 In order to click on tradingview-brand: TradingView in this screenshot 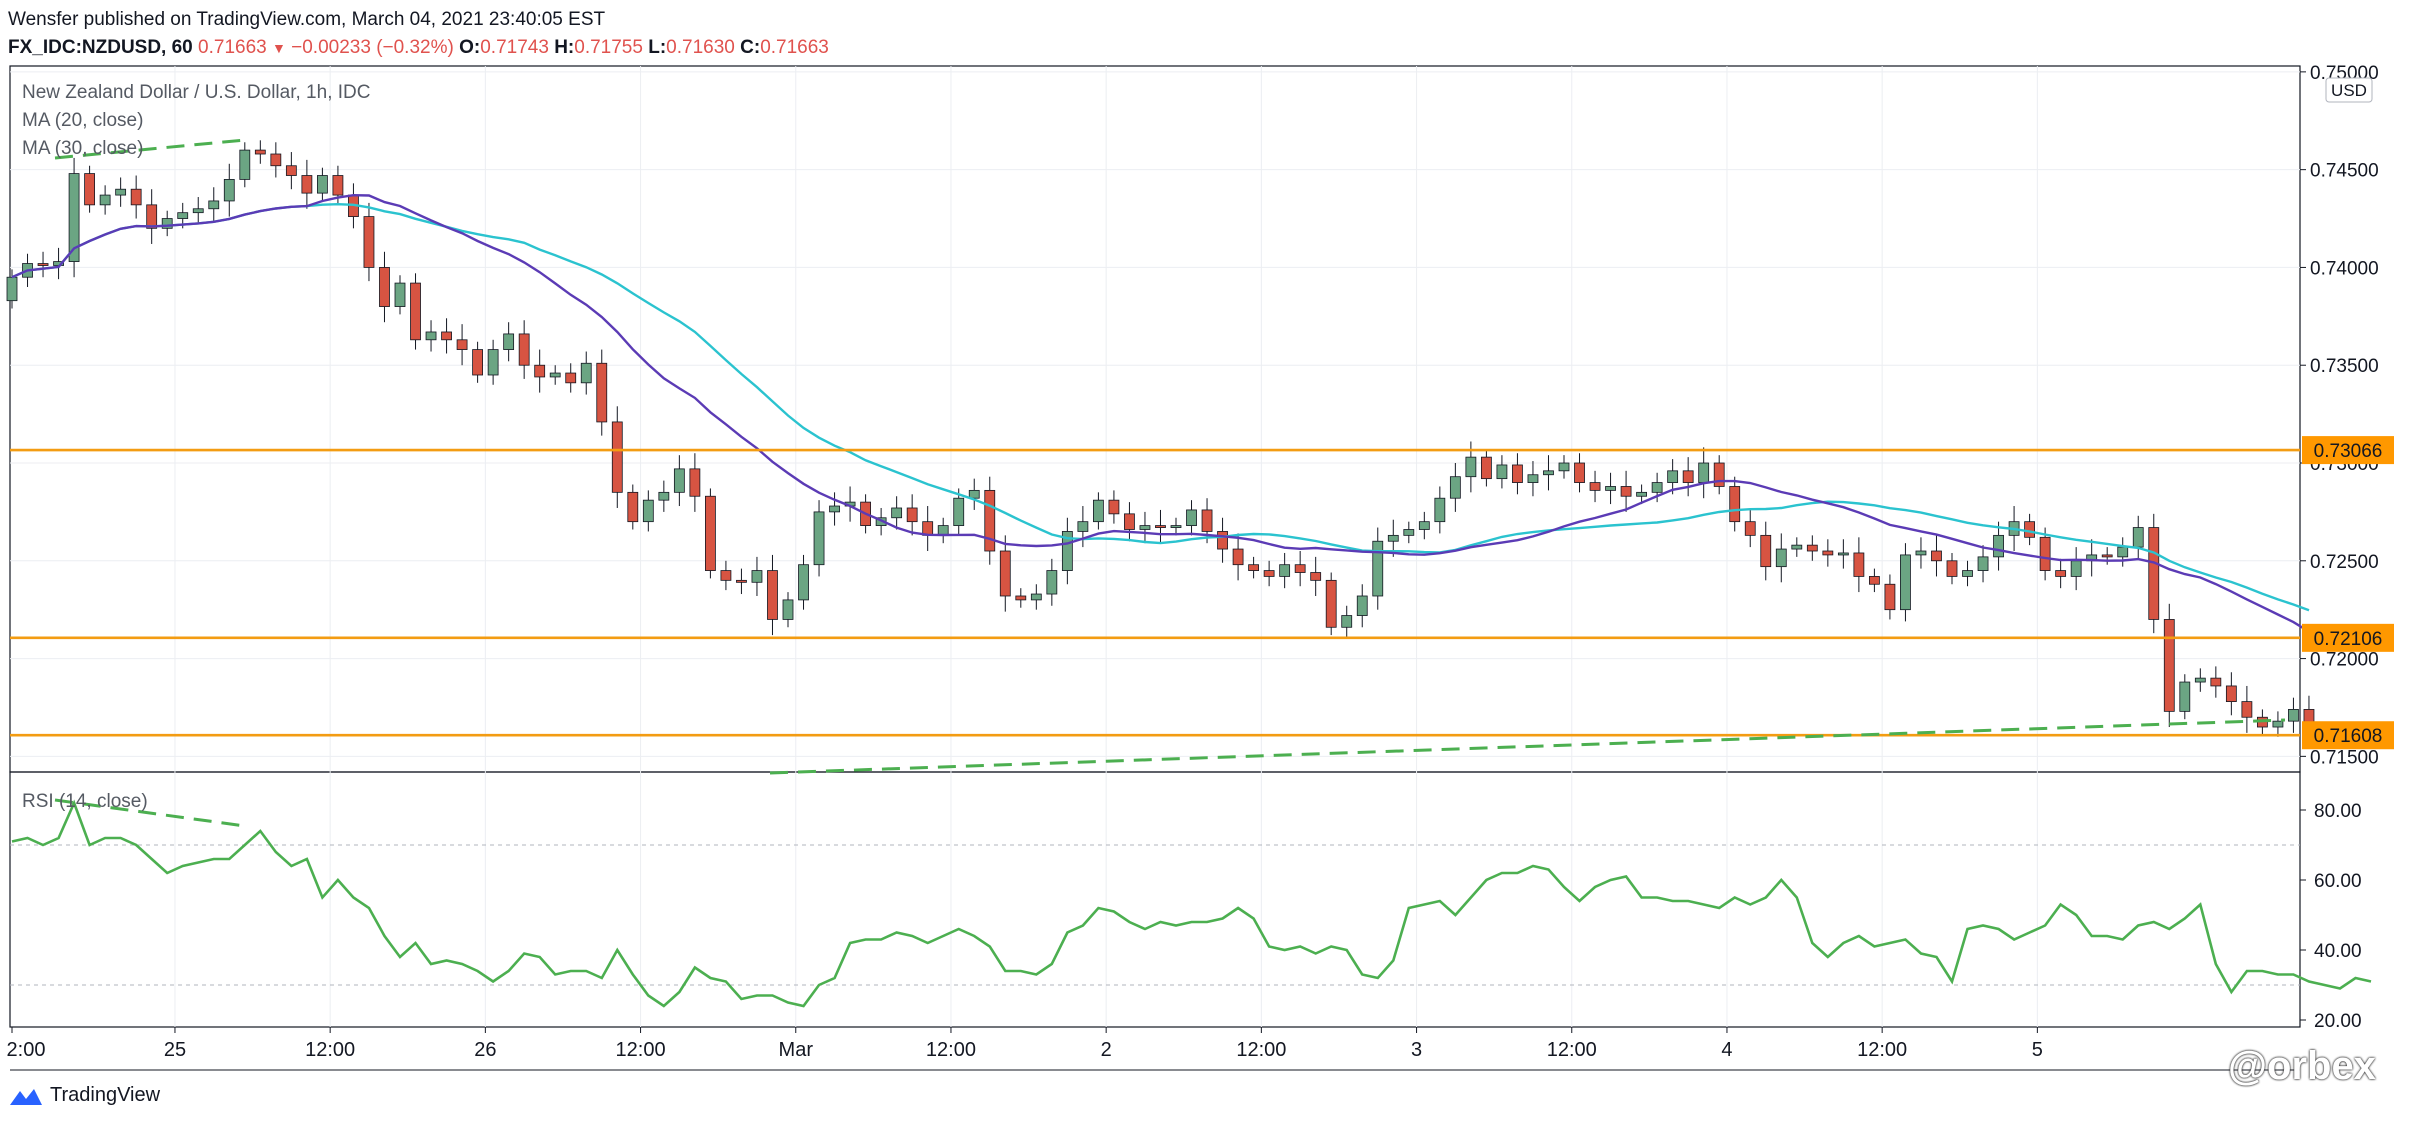, I will do `click(84, 1095)`.